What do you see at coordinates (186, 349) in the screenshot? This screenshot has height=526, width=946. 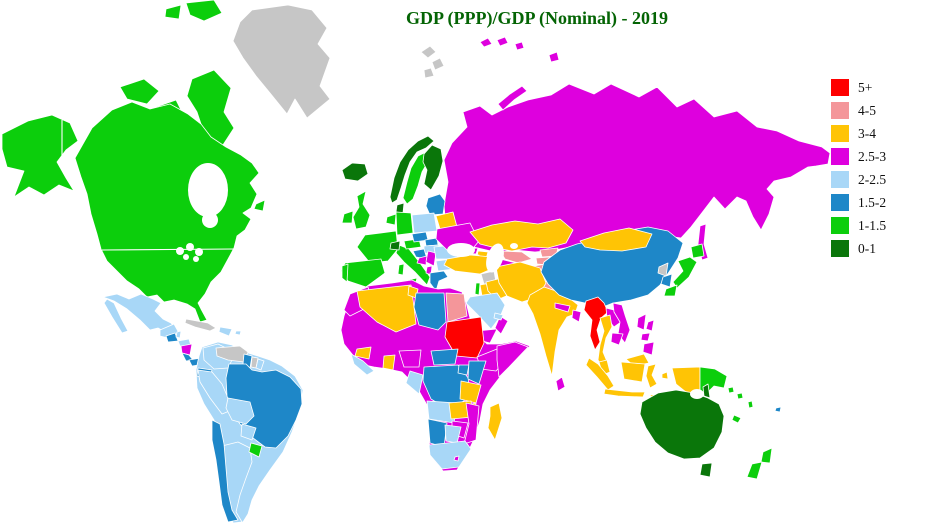 I see `country-nicaragua` at bounding box center [186, 349].